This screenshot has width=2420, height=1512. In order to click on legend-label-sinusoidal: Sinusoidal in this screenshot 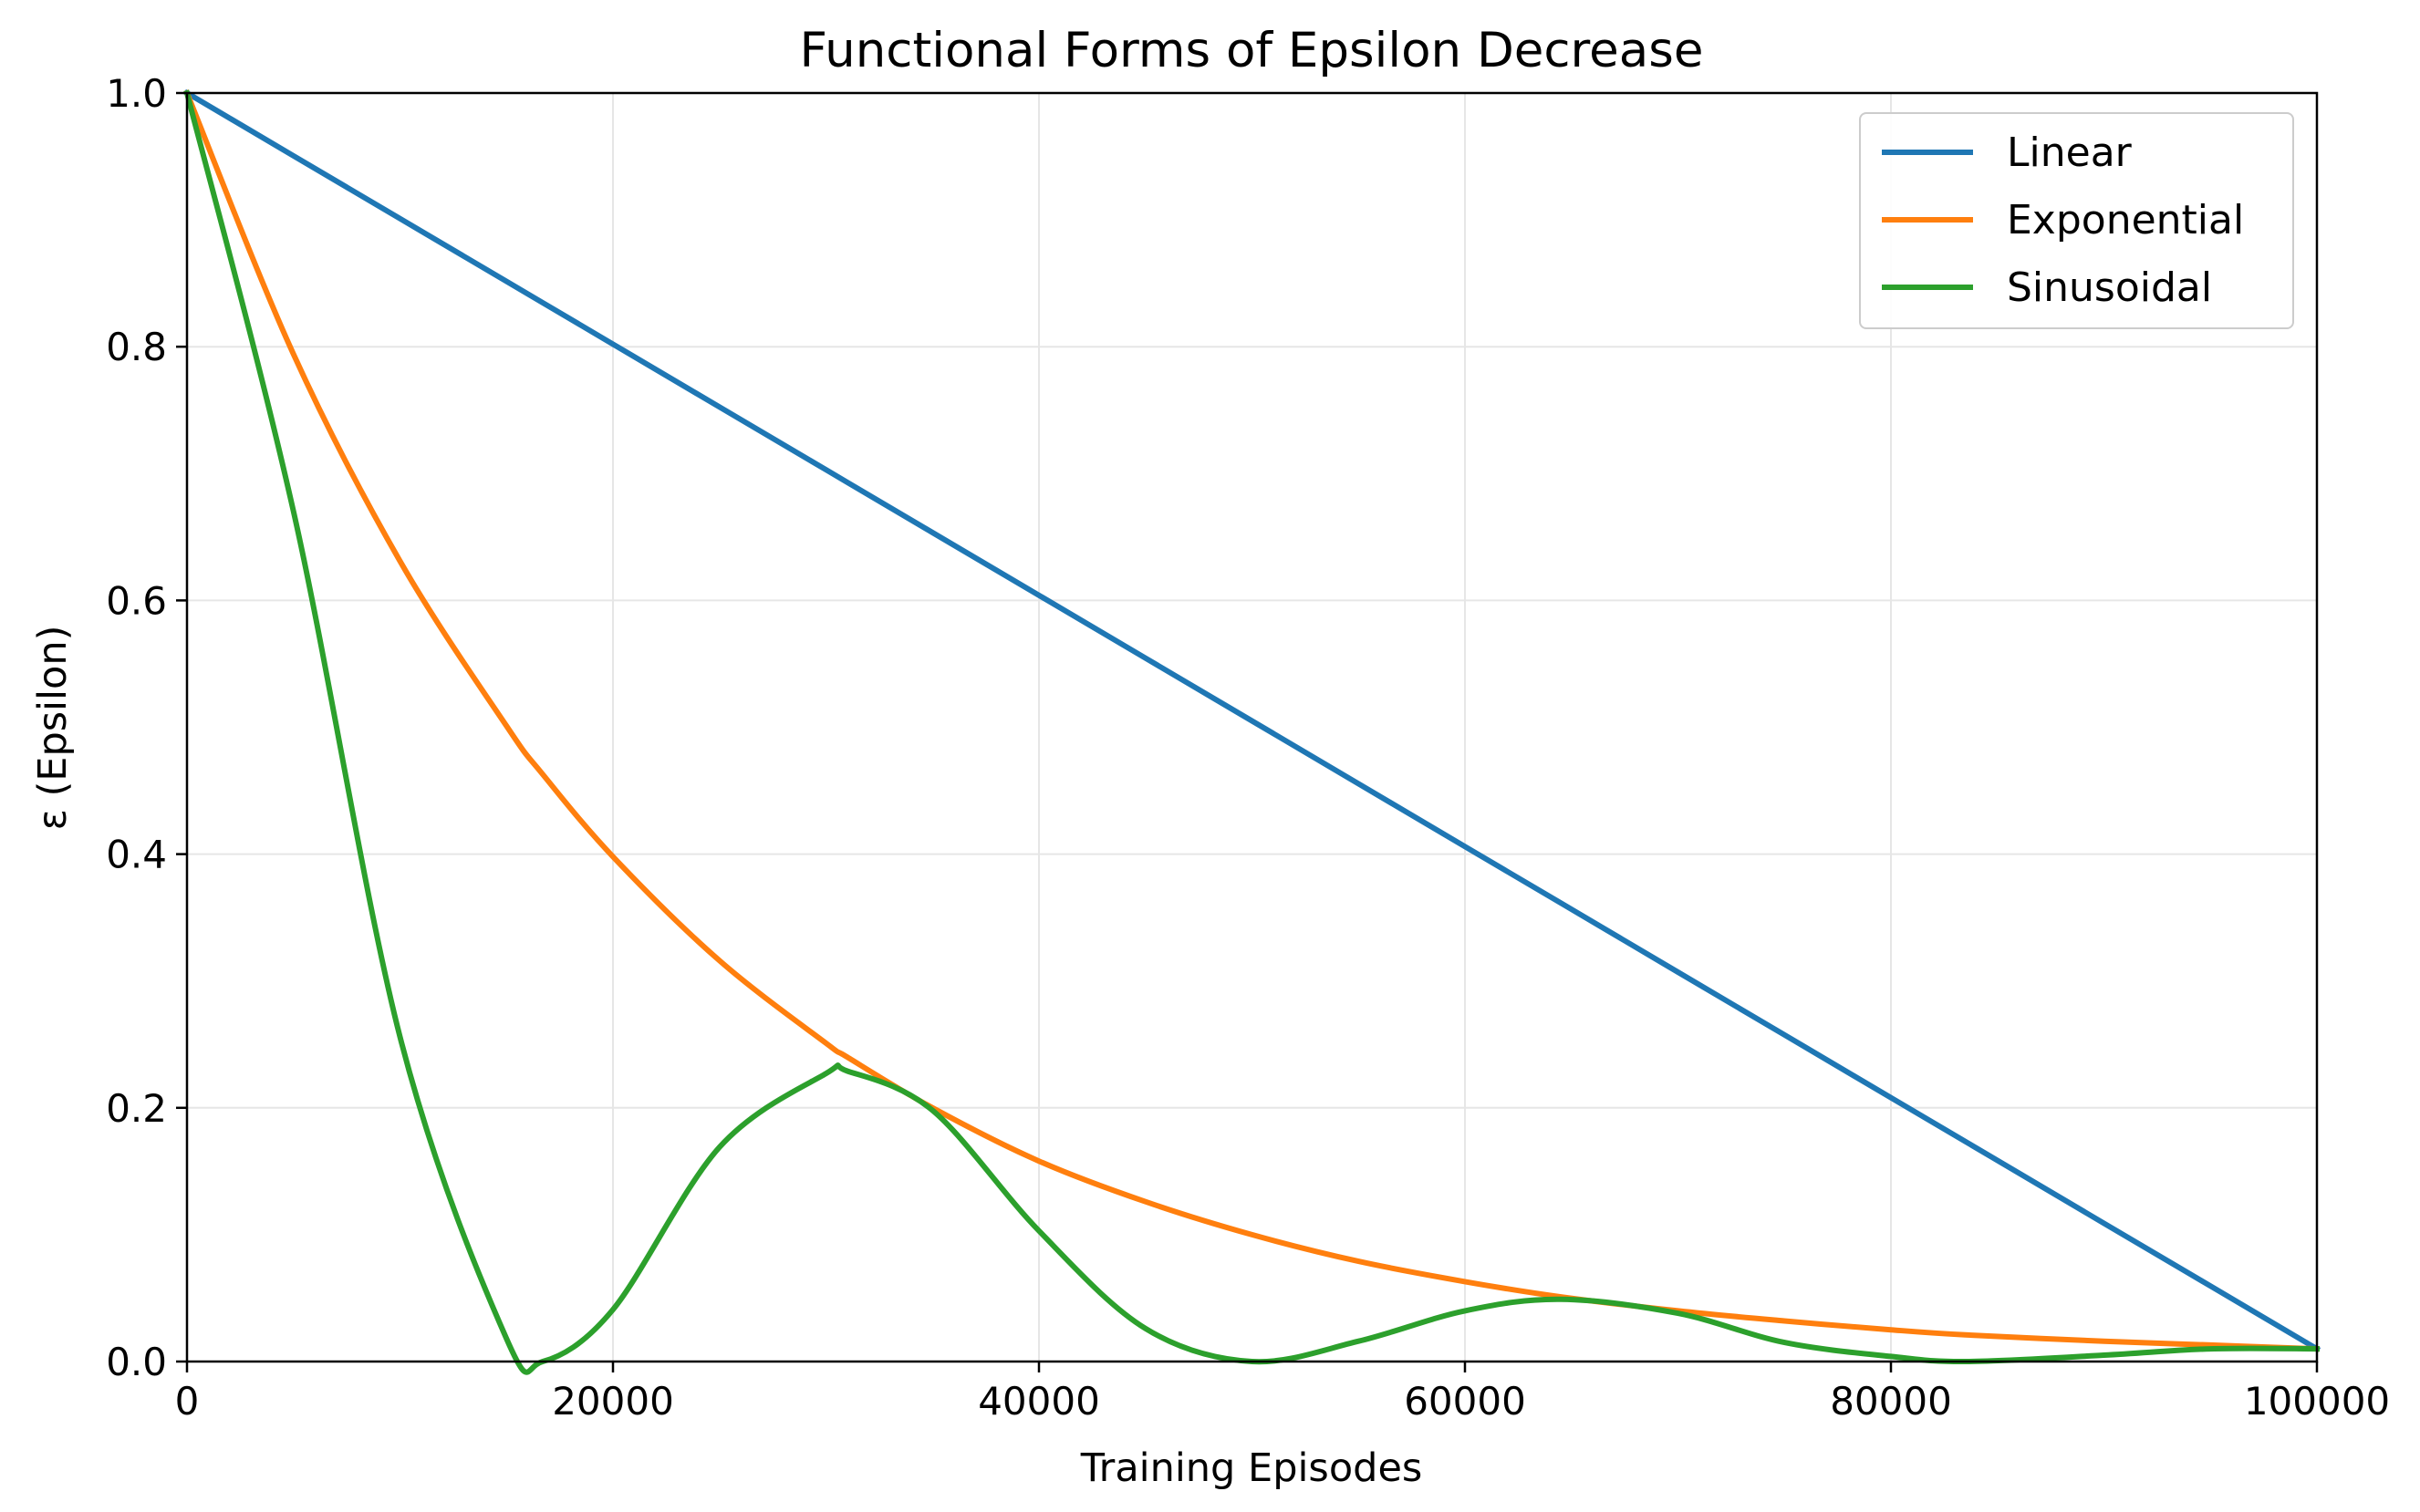, I will do `click(2109, 287)`.